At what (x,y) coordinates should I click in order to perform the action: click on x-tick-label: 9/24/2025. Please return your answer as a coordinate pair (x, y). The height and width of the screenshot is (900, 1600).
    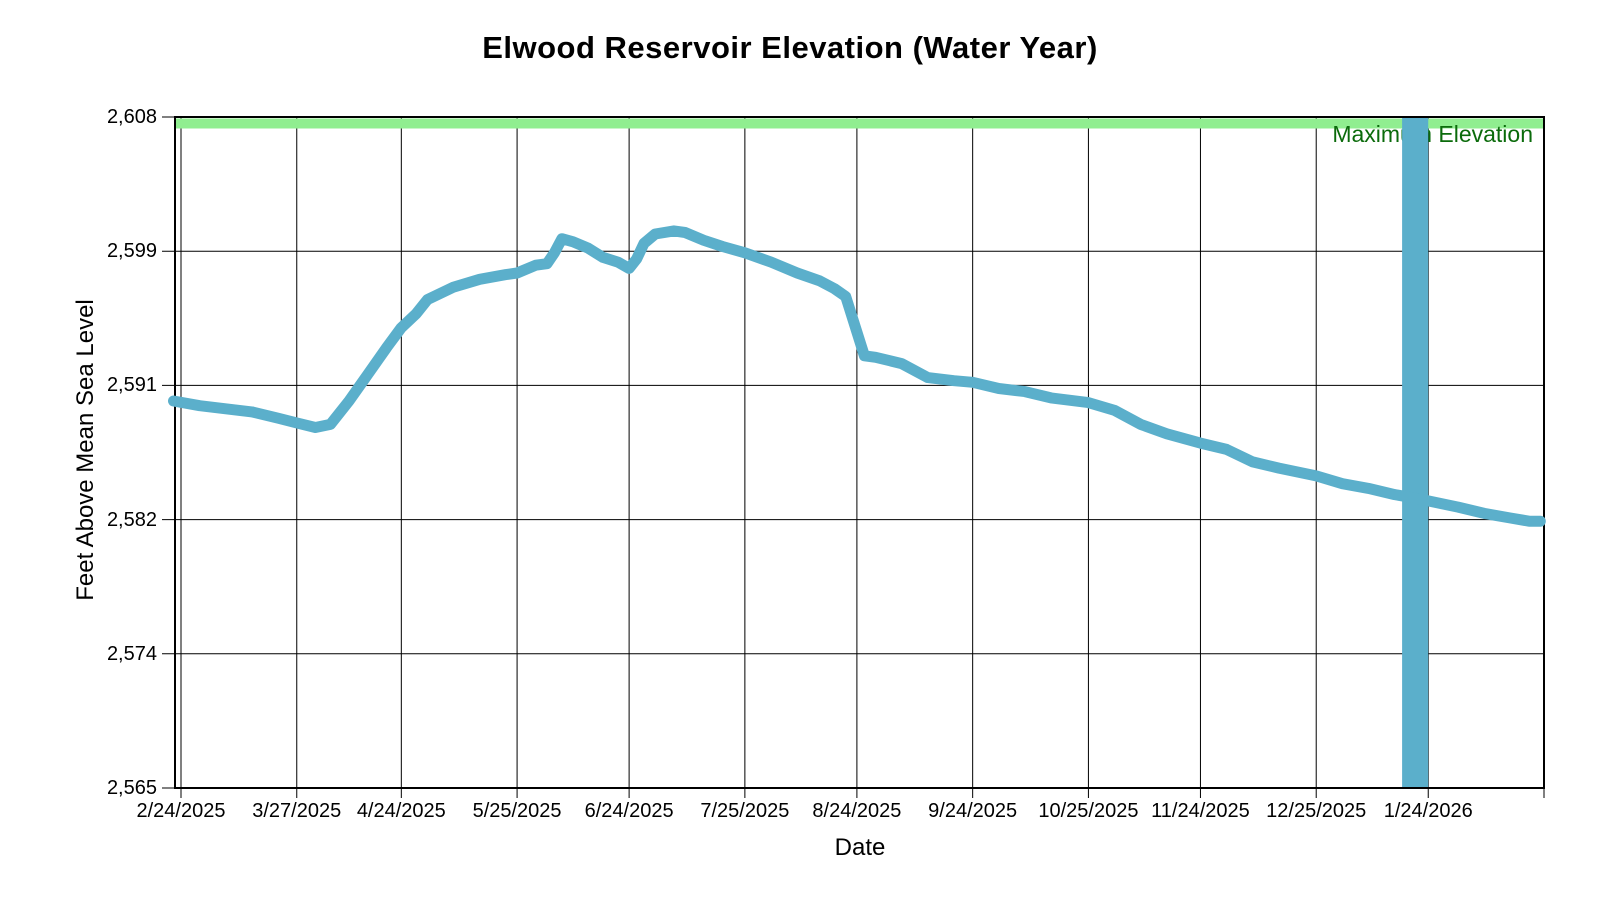
    Looking at the image, I should click on (973, 811).